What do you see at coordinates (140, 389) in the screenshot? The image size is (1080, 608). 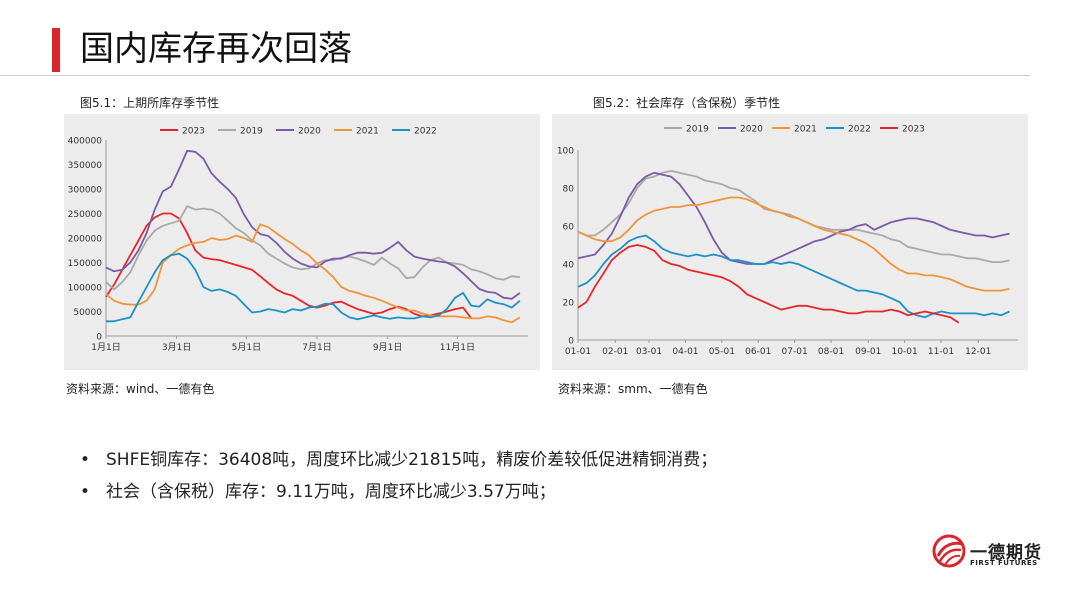 I see `left-chart-source: 资料来源：wind、一德有色` at bounding box center [140, 389].